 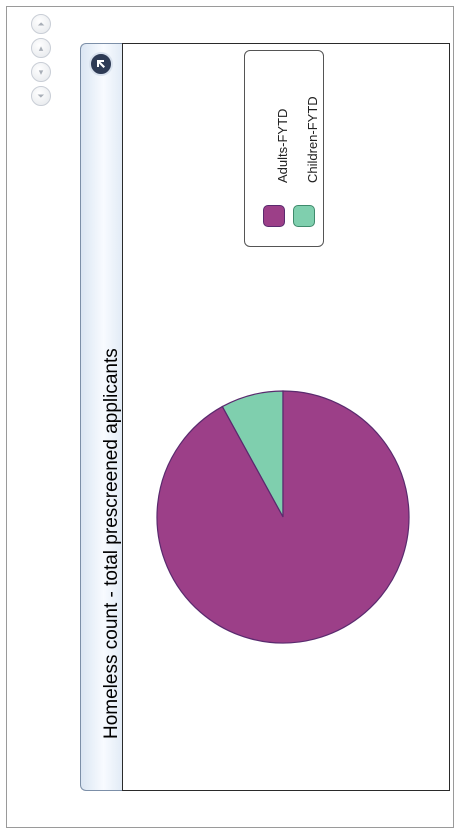 I want to click on chevron-down-icon: ▾, so click(x=41, y=71).